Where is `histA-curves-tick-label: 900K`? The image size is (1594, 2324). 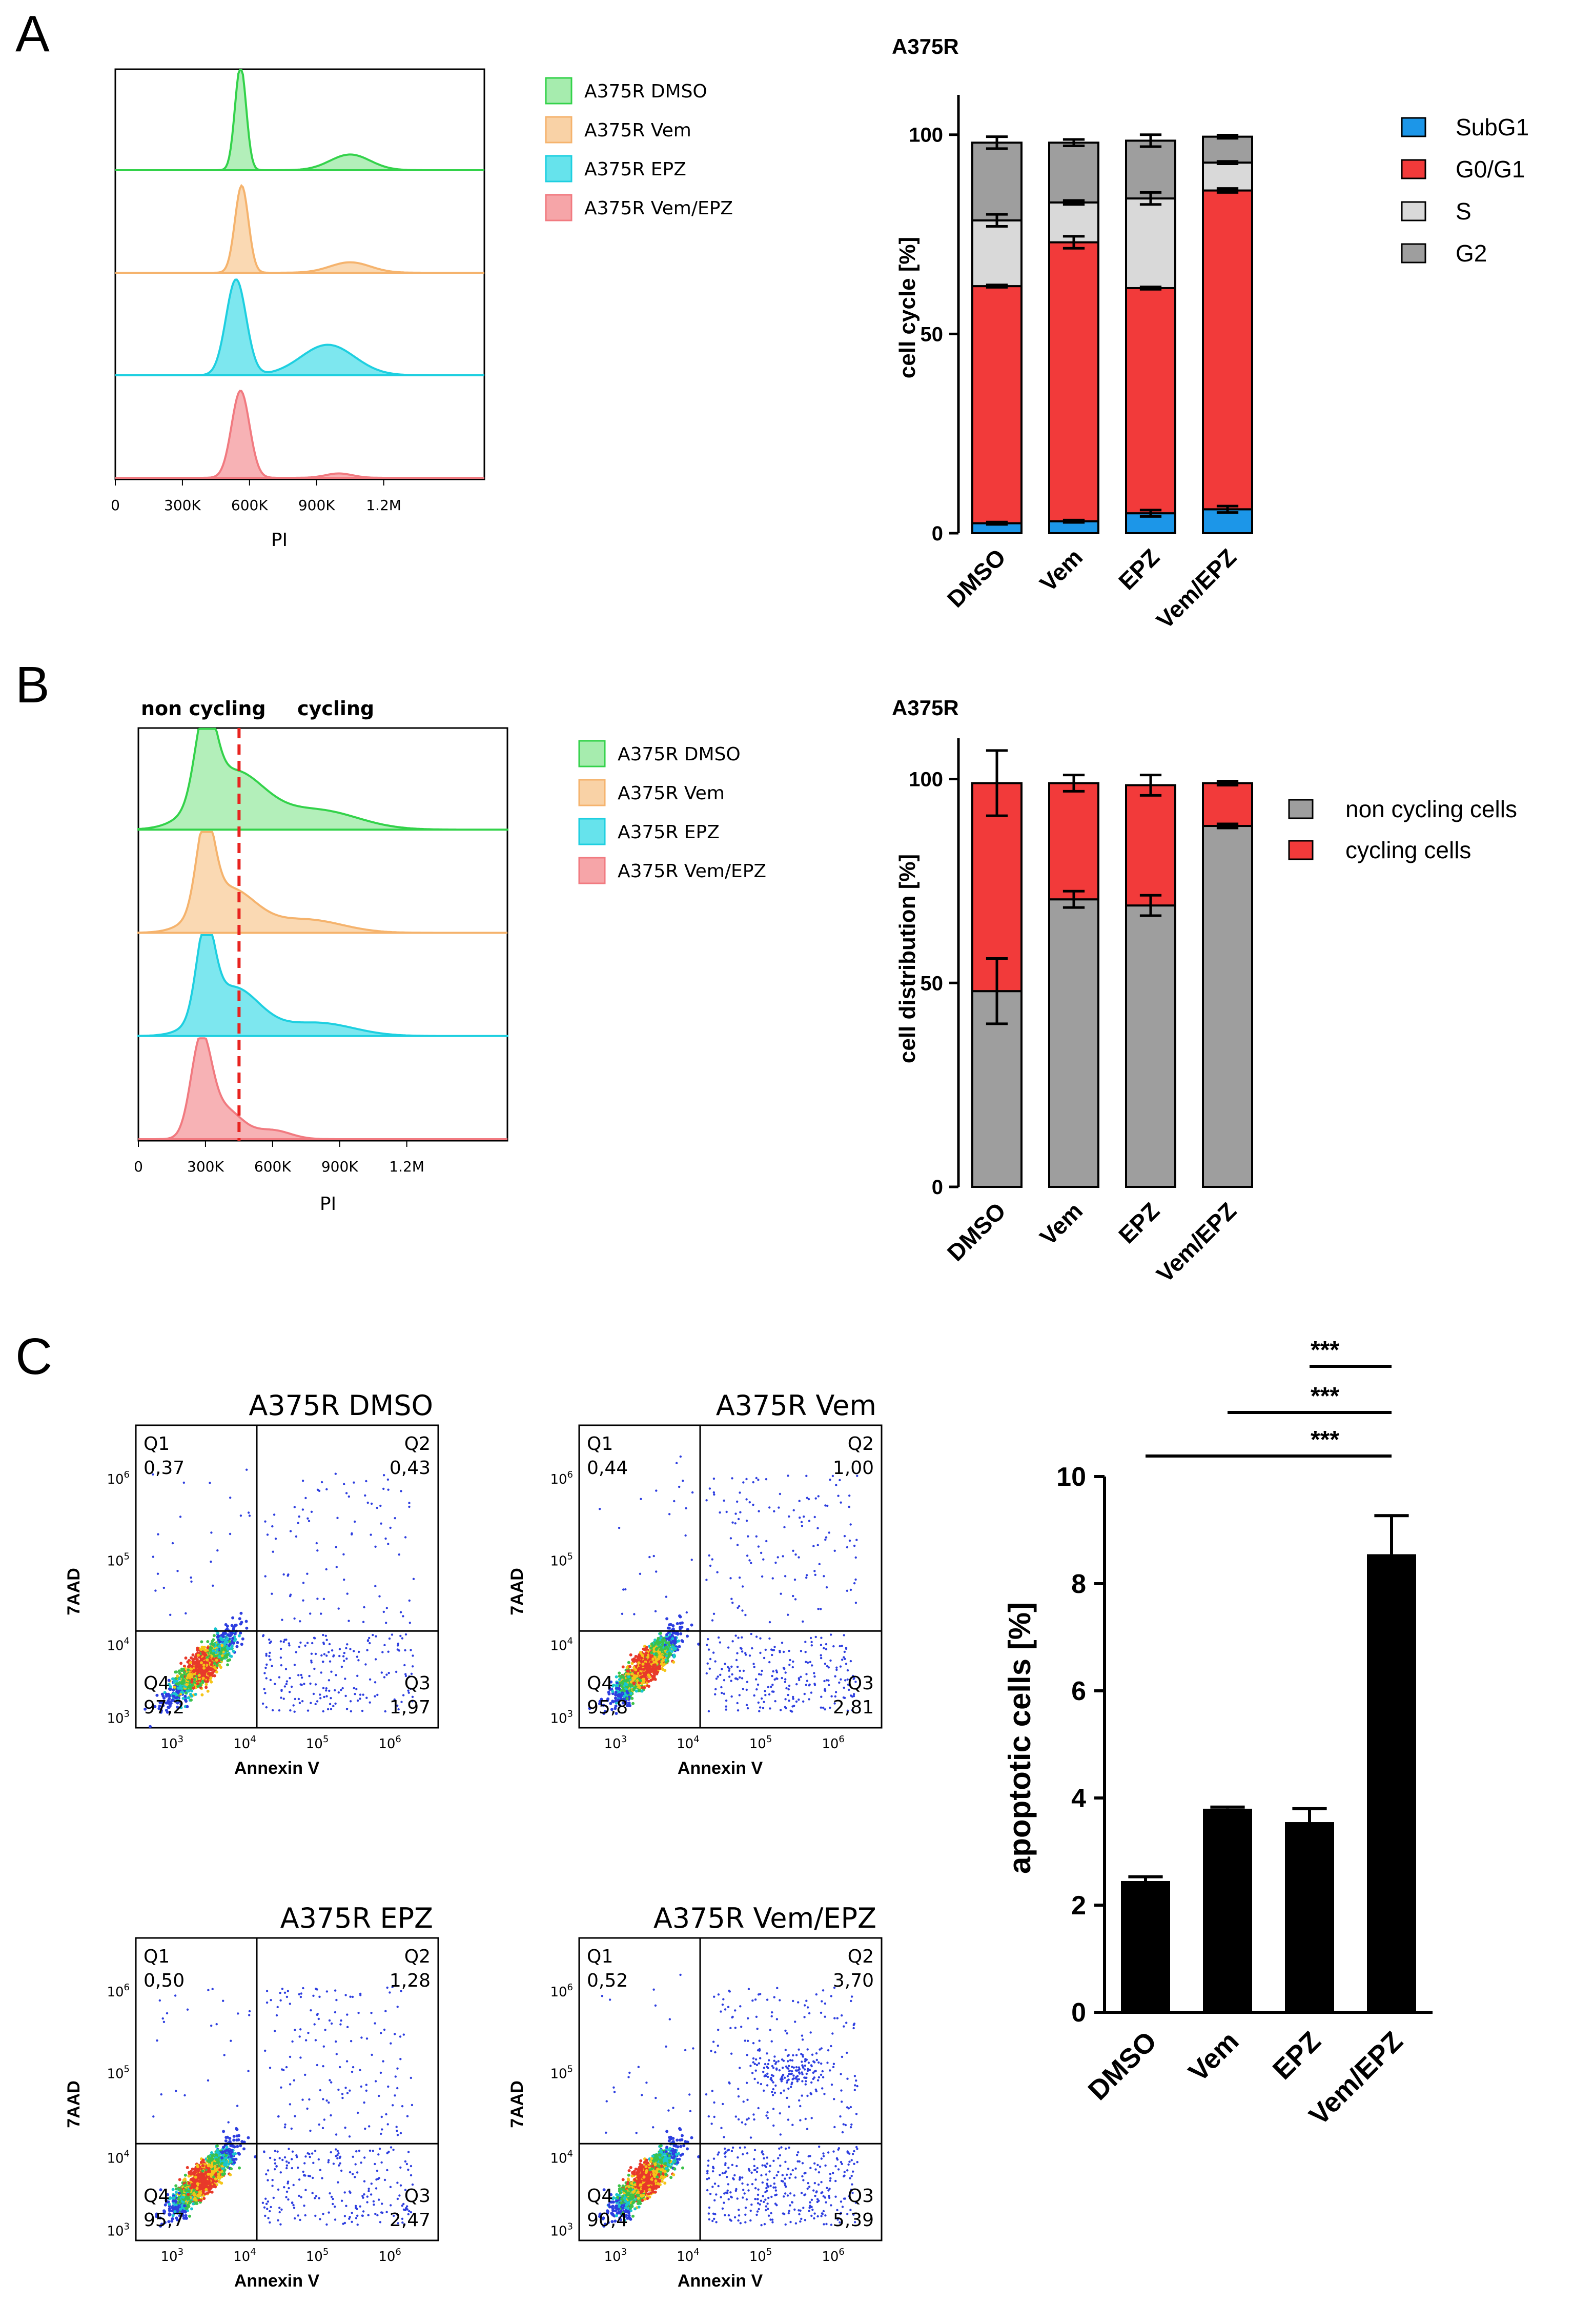
histA-curves-tick-label: 900K is located at coordinates (316, 505).